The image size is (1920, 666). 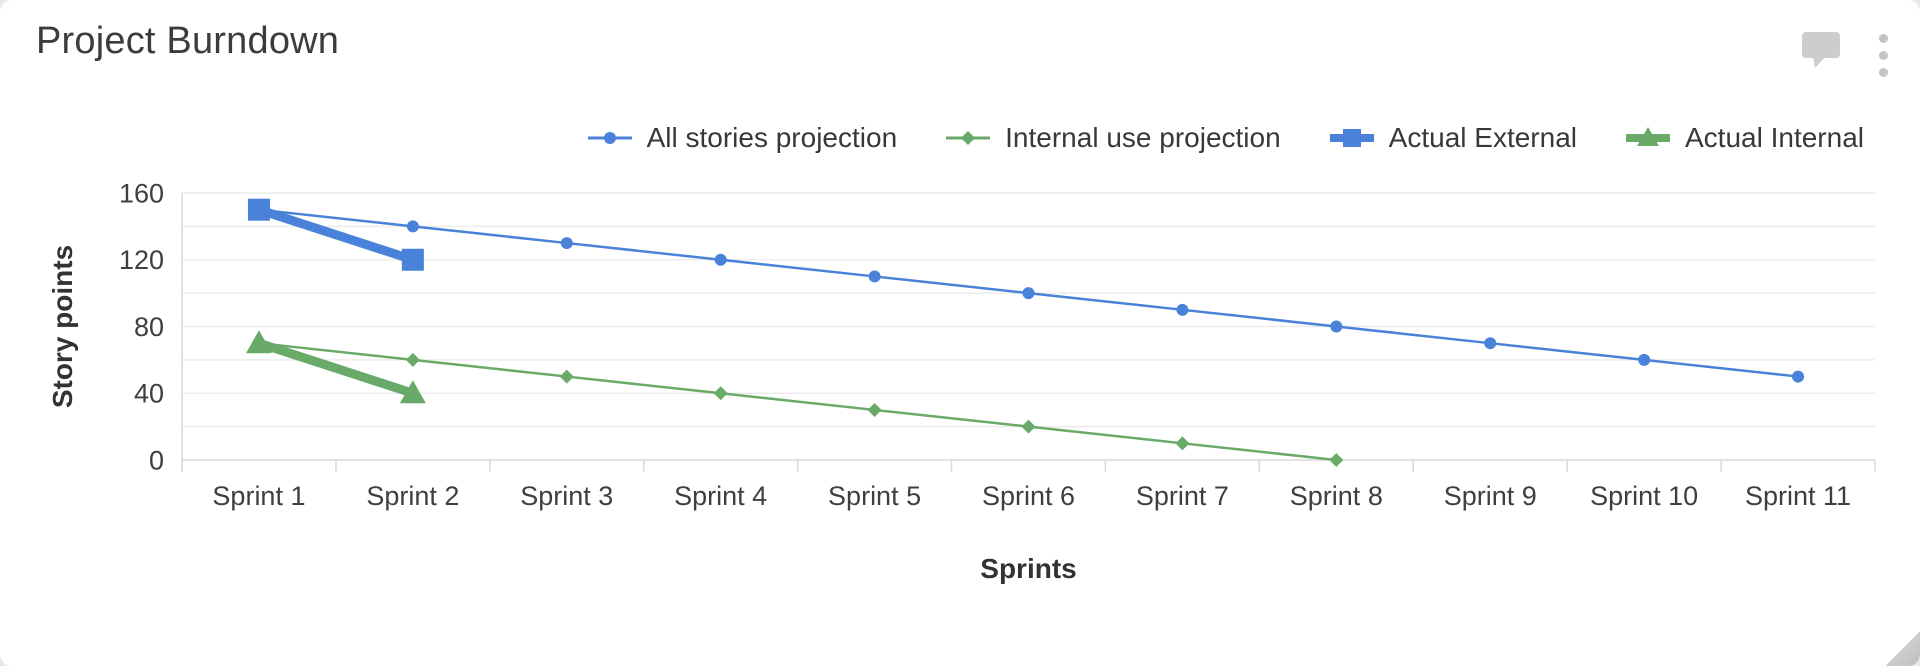 I want to click on legend-item-actual-internal: Actual Internal, so click(x=1743, y=138).